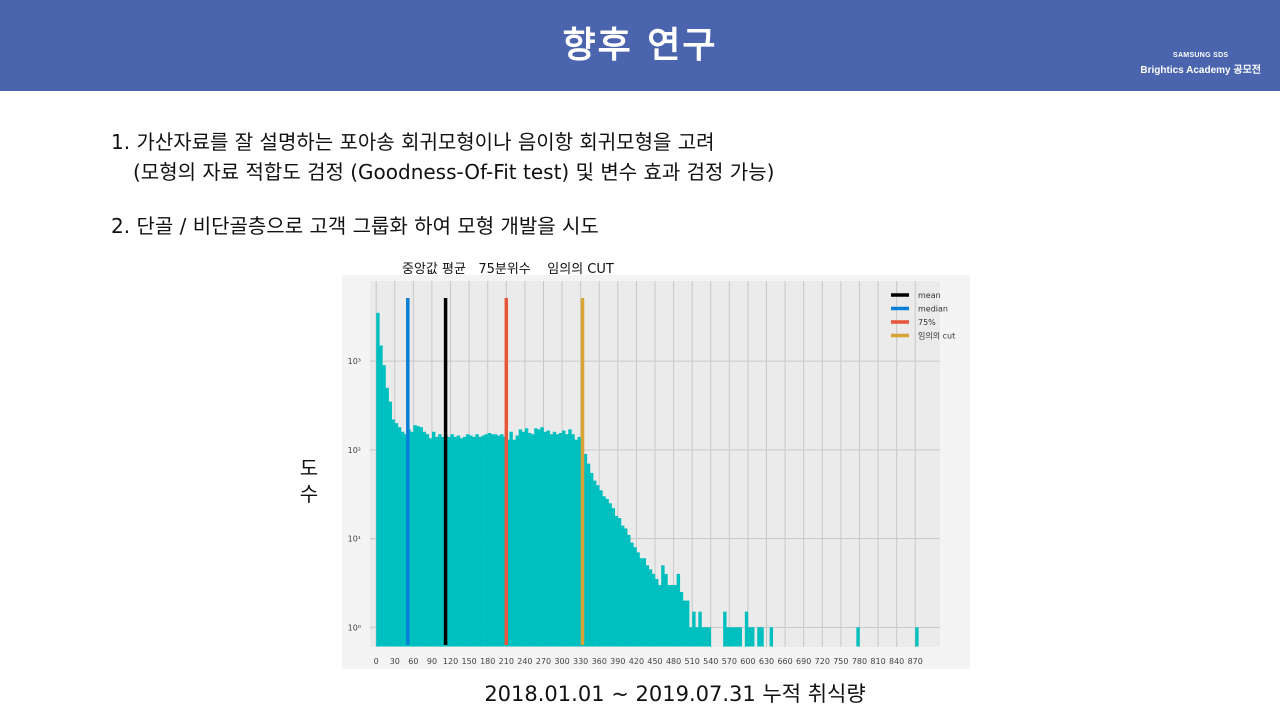  I want to click on x-tick-label-22: 660, so click(784, 661).